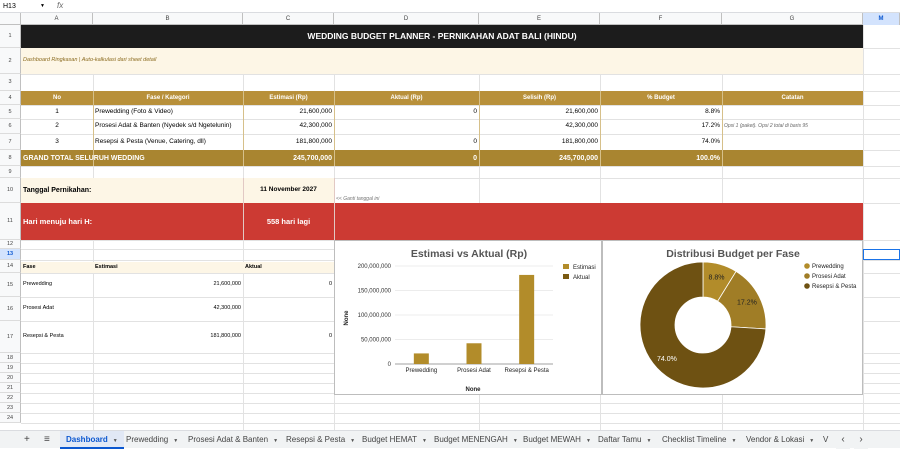 Image resolution: width=900 pixels, height=450 pixels. Describe the element at coordinates (394, 440) in the screenshot. I see `tab-budget-hemat: Budget HEMAT ▼` at that location.